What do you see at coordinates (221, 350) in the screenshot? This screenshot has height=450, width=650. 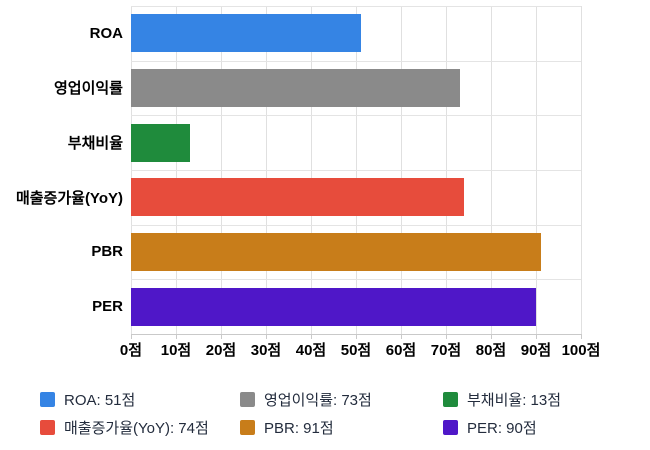 I see `x-tick-label: 20점` at bounding box center [221, 350].